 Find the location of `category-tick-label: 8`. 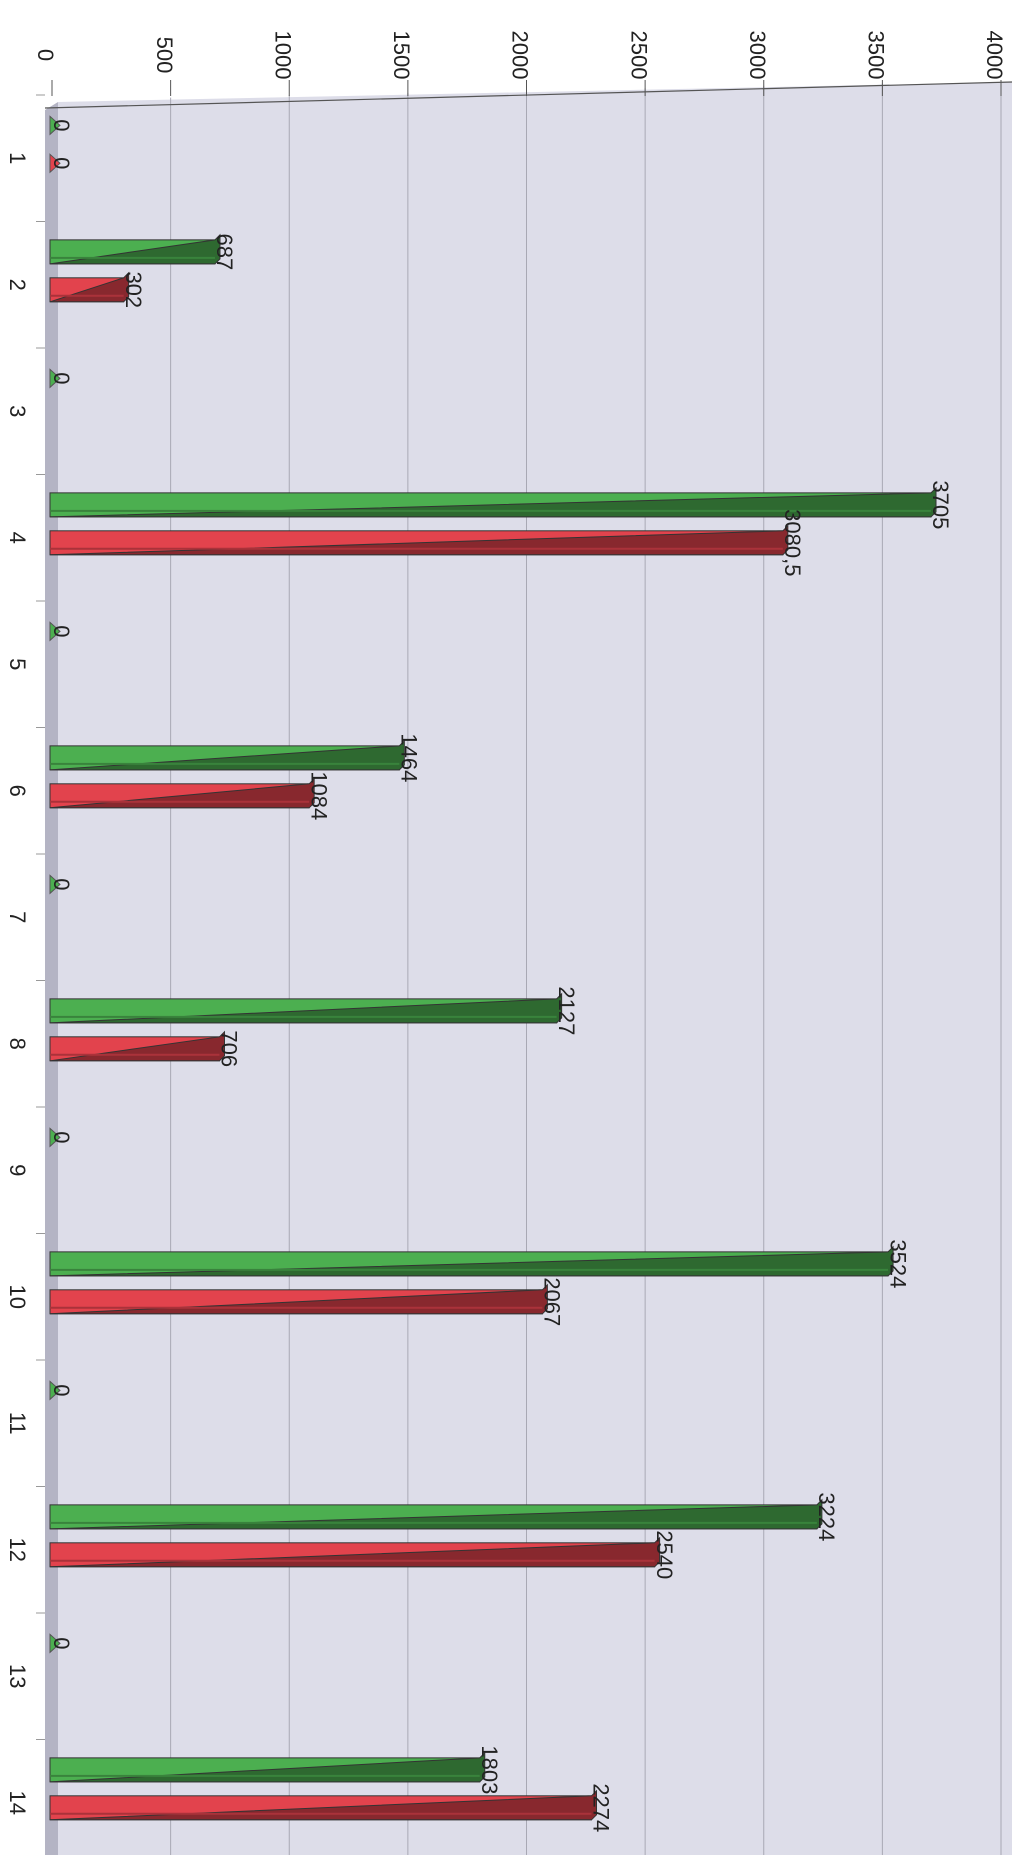

category-tick-label: 8 is located at coordinates (17, 1044).